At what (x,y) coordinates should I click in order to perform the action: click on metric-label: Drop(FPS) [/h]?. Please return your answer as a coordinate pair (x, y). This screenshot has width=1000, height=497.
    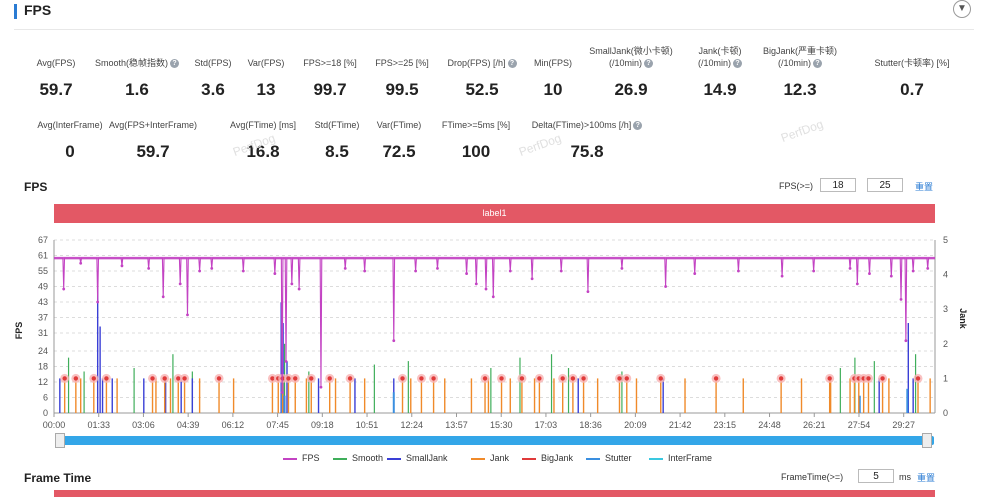
    Looking at the image, I should click on (482, 63).